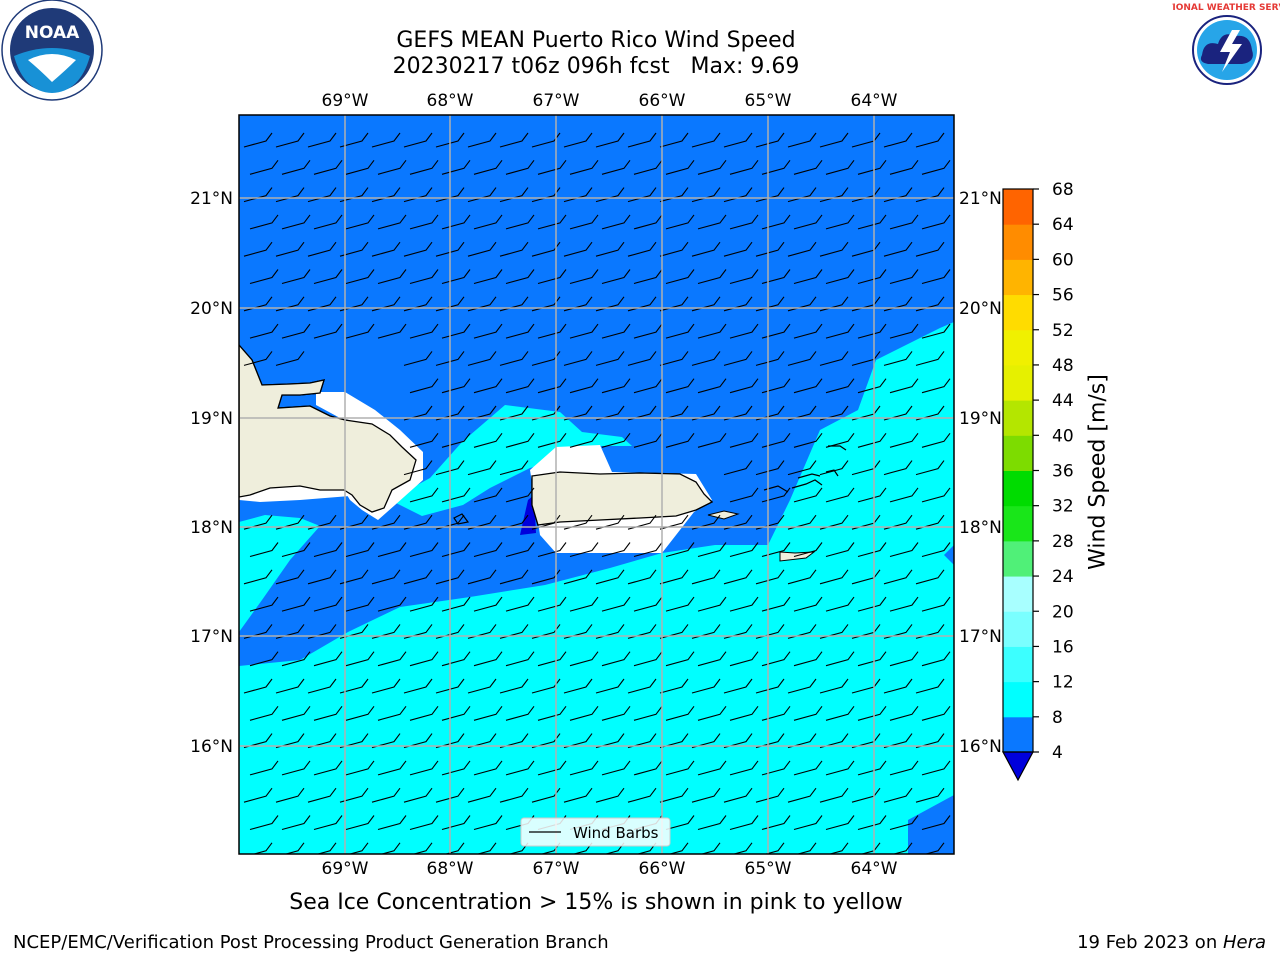  What do you see at coordinates (52, 50) in the screenshot?
I see `noaa-logo: NOAA` at bounding box center [52, 50].